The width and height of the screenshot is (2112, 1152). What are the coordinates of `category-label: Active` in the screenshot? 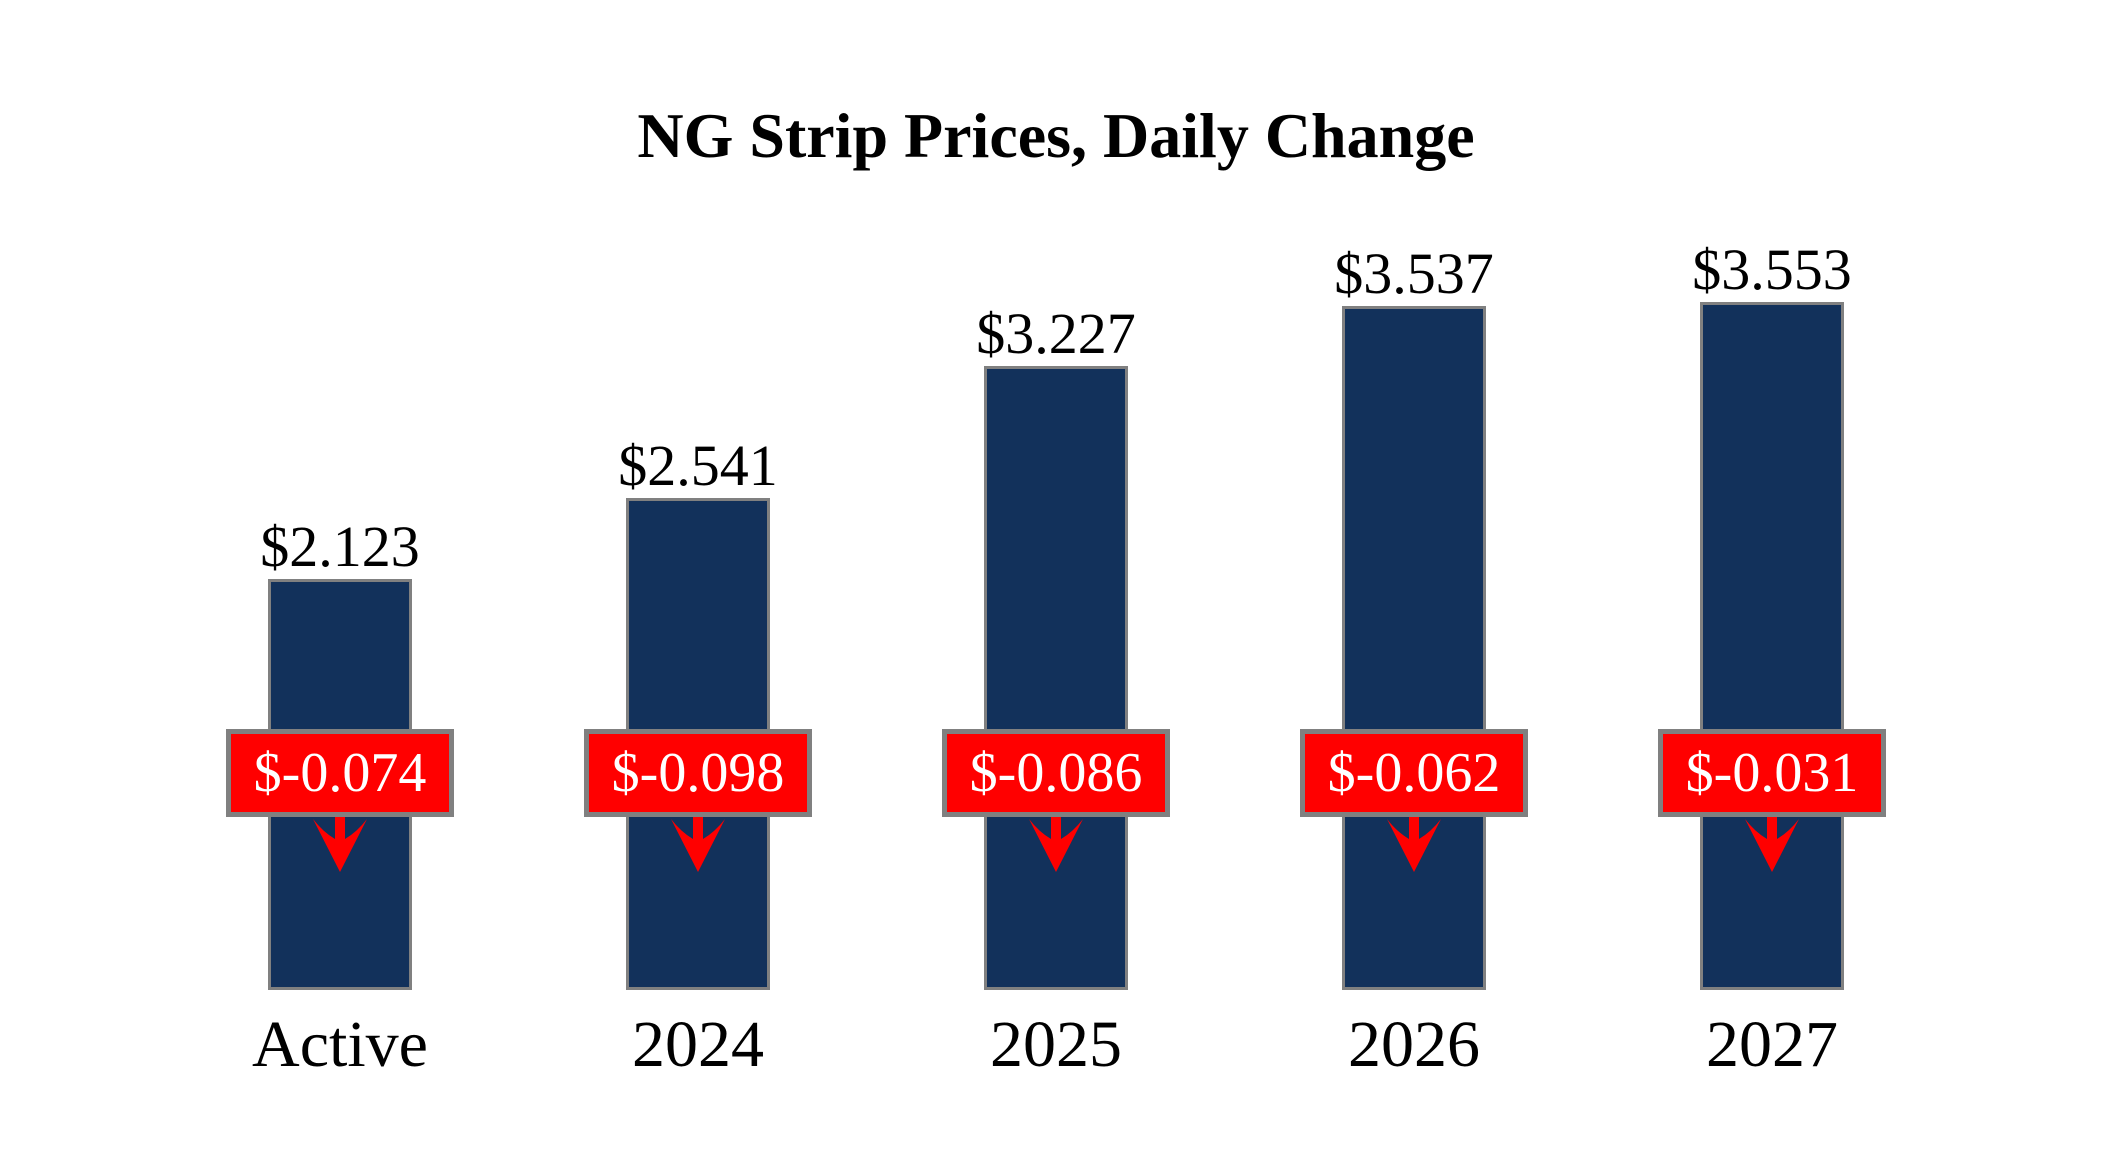 It's located at (340, 1044).